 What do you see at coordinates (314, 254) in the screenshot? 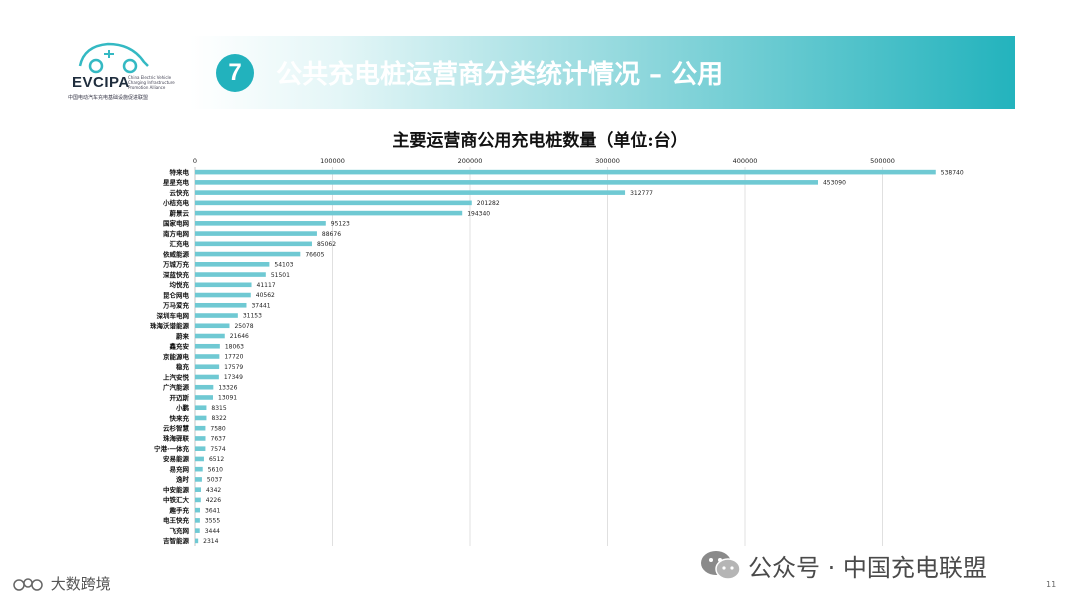
I see `value-label: 76605` at bounding box center [314, 254].